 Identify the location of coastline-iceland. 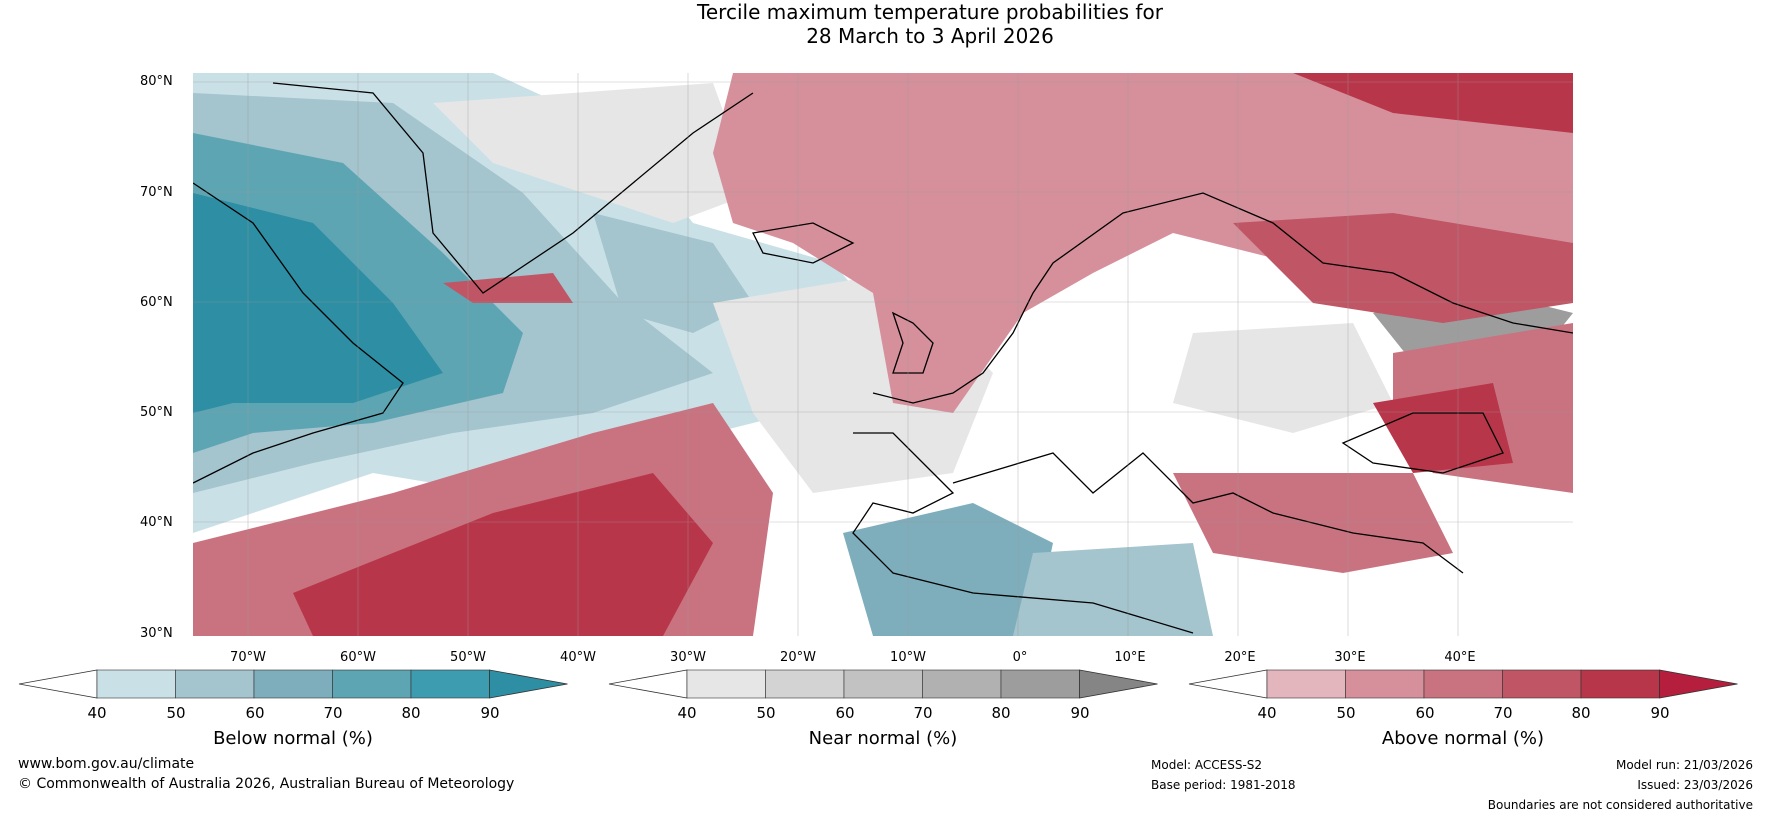
(803, 243).